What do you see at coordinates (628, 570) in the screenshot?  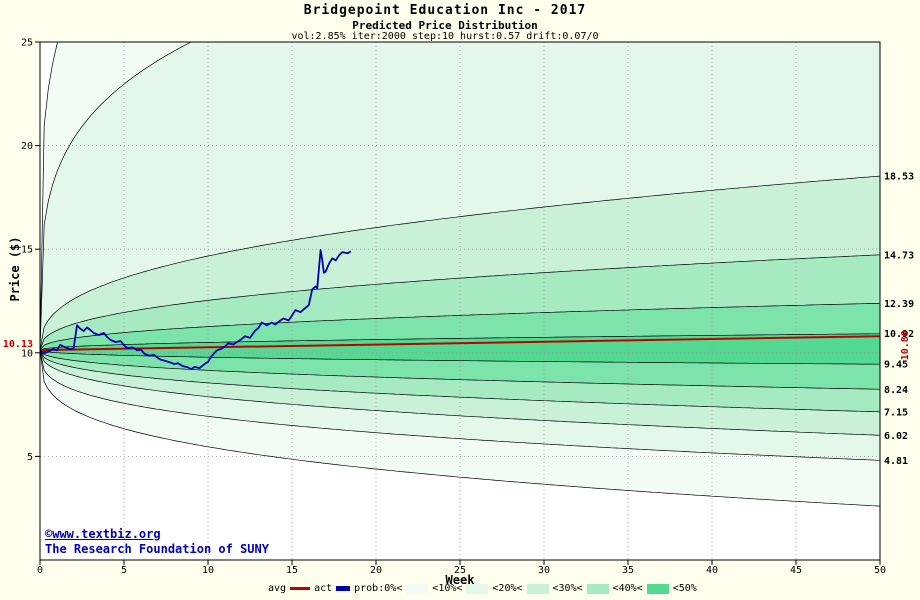 I see `x-tick-label: 35` at bounding box center [628, 570].